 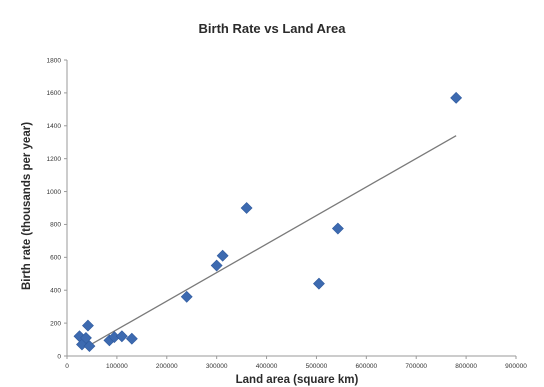 I want to click on y-tick-label: 800, so click(x=55, y=225).